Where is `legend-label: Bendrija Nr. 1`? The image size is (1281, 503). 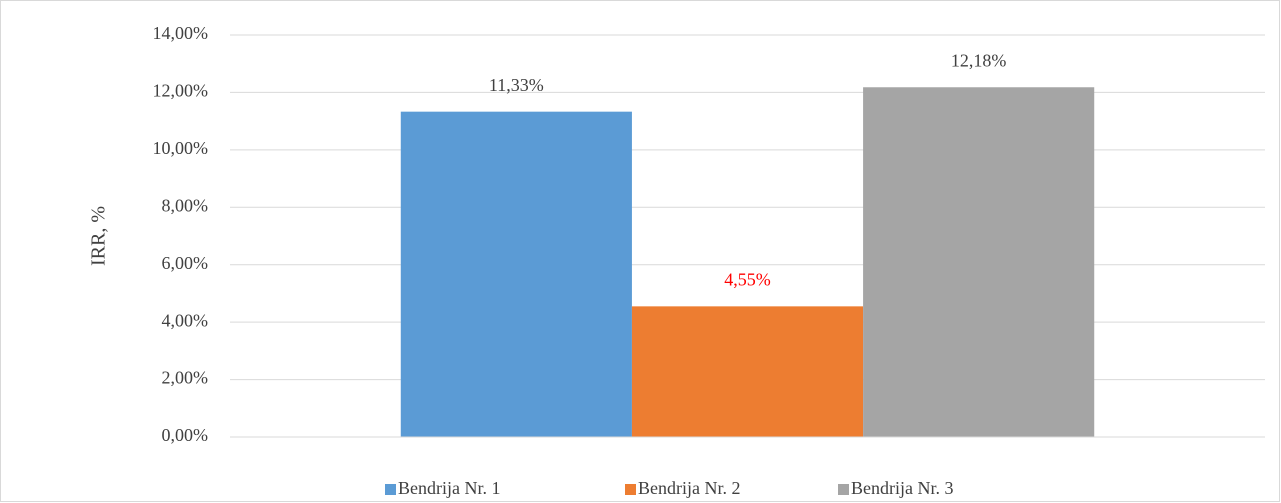 legend-label: Bendrija Nr. 1 is located at coordinates (449, 488).